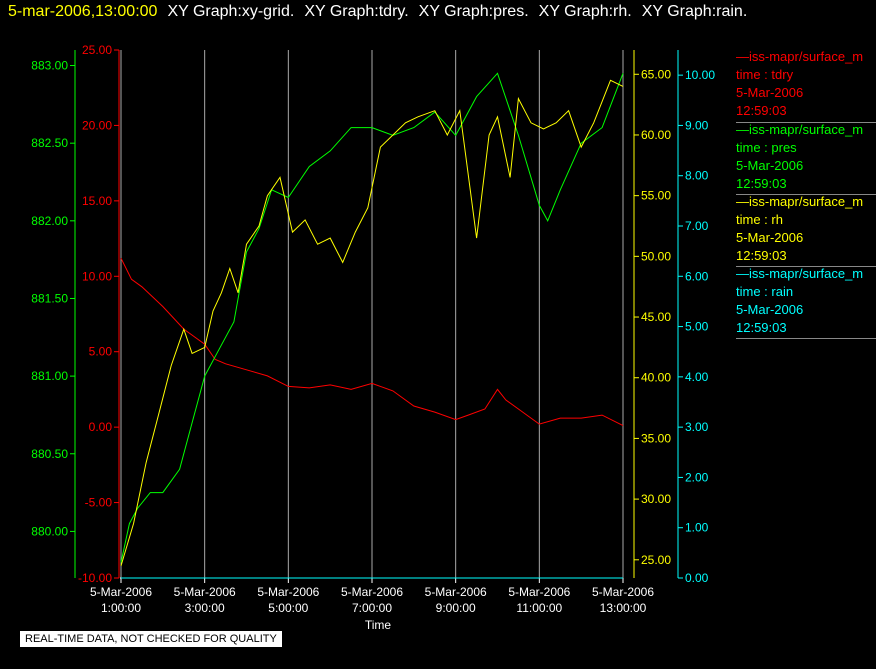 The width and height of the screenshot is (876, 669). What do you see at coordinates (656, 560) in the screenshot?
I see `rh-tick-label: 25.00` at bounding box center [656, 560].